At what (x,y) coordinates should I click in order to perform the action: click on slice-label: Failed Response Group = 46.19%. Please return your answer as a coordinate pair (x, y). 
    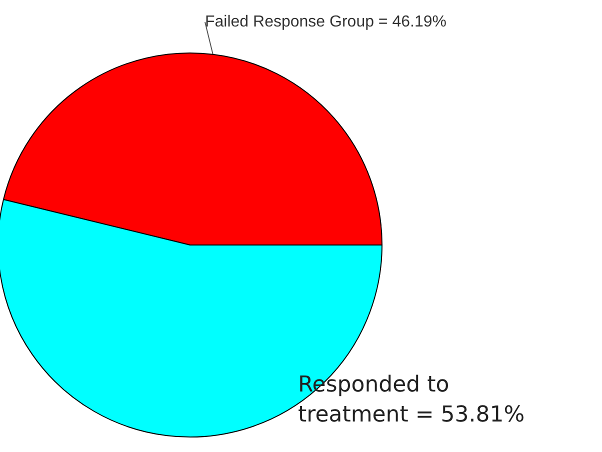
    Looking at the image, I should click on (325, 22).